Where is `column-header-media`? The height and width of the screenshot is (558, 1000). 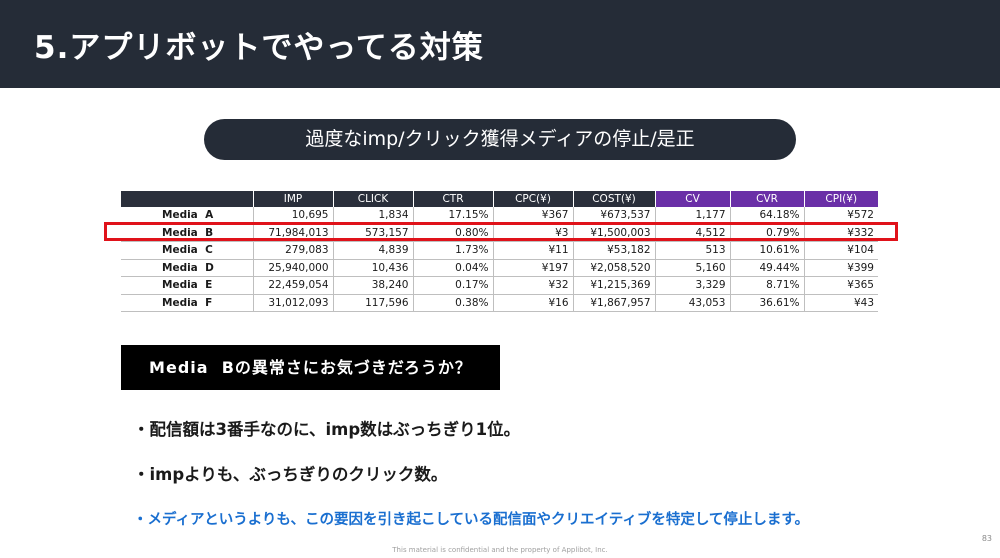 column-header-media is located at coordinates (187, 199).